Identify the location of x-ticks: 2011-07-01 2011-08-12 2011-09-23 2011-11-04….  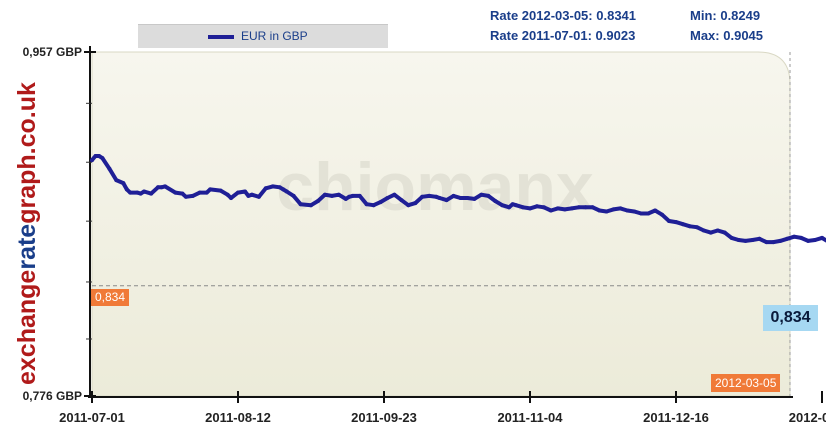
(442, 408).